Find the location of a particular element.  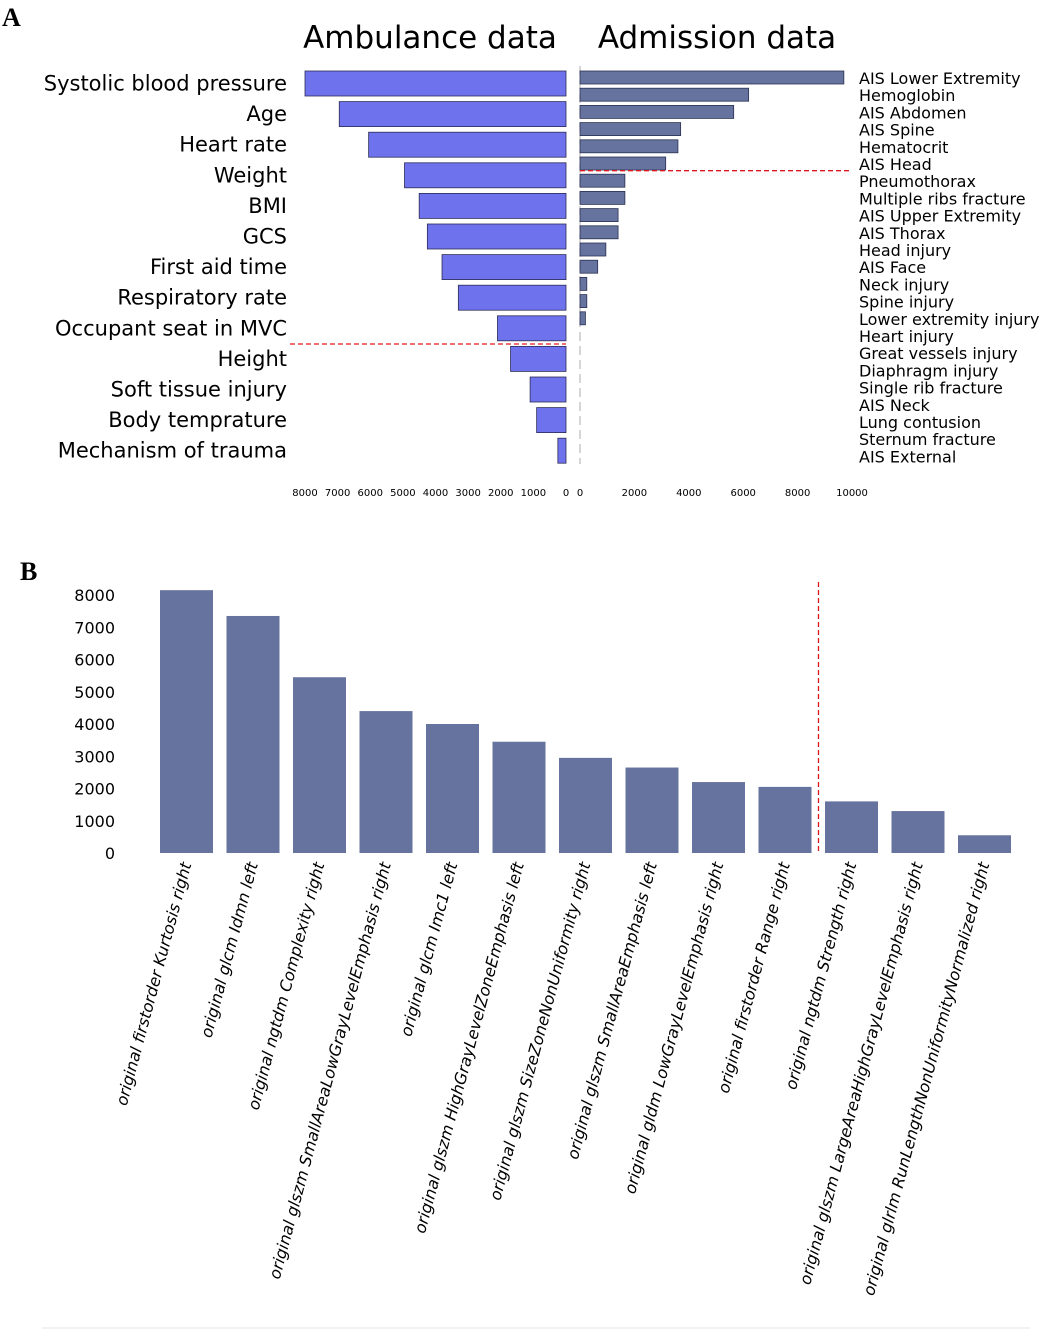

ambulance-tick-label: 6000 is located at coordinates (370, 493).